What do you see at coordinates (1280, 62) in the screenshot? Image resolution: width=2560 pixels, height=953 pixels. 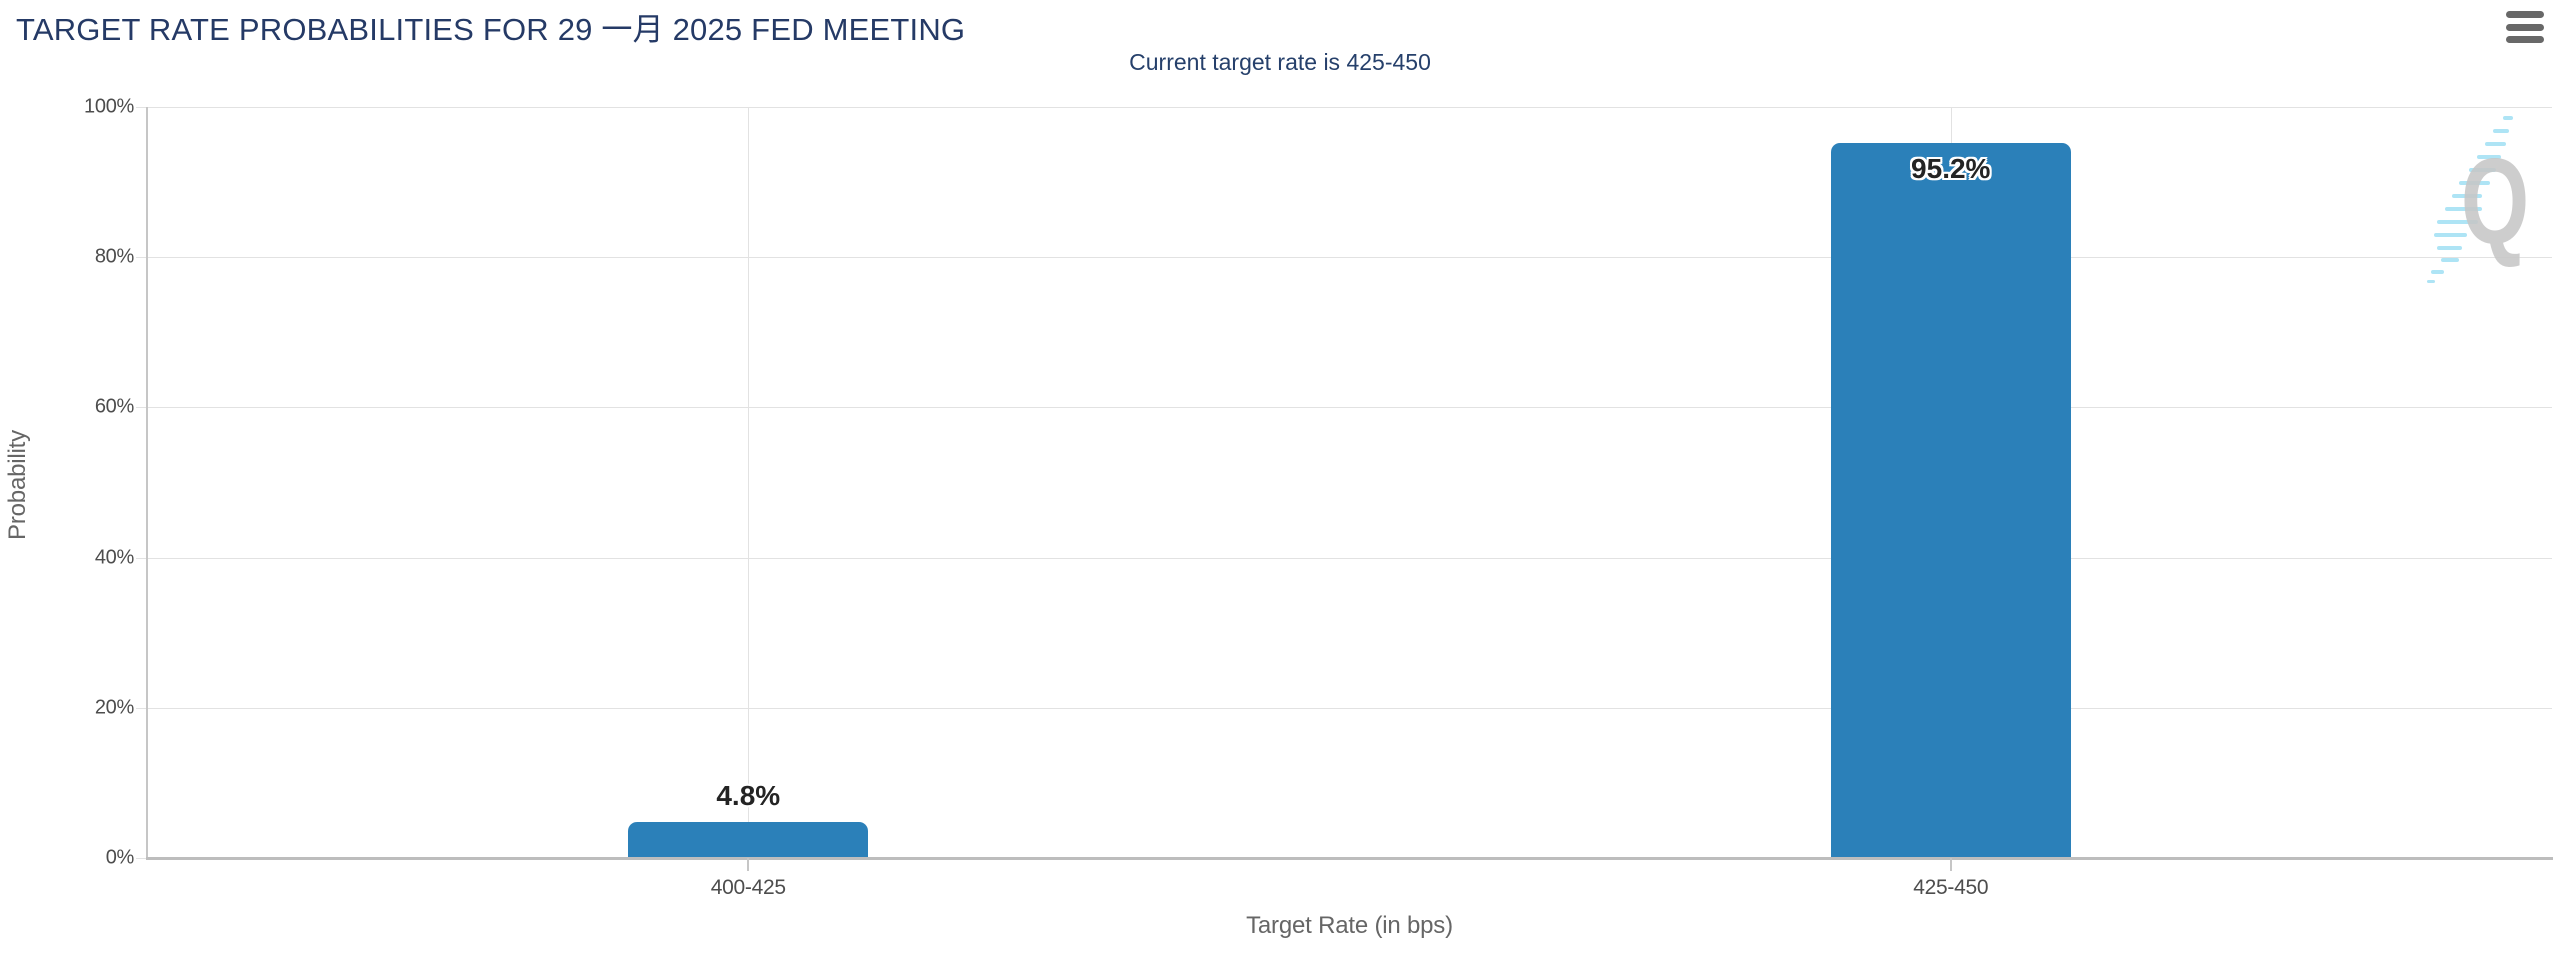 I see `chart-subtitle: Current target rate is 425-450` at bounding box center [1280, 62].